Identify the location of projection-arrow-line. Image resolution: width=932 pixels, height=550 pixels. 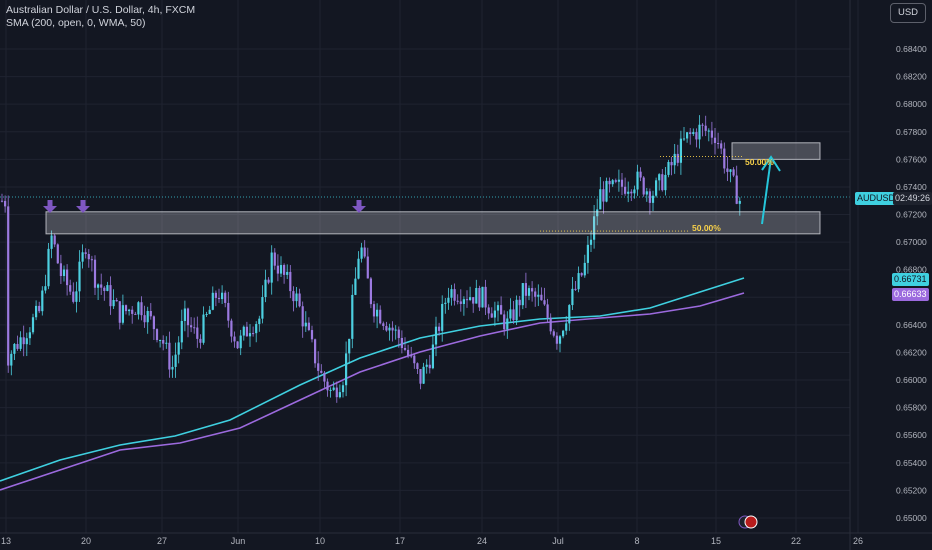
(766, 191).